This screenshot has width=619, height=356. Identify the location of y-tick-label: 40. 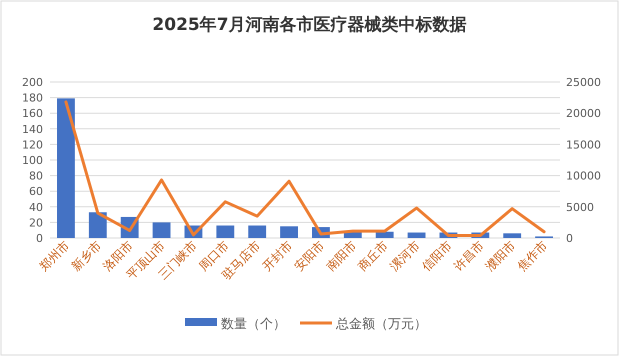
(36, 207).